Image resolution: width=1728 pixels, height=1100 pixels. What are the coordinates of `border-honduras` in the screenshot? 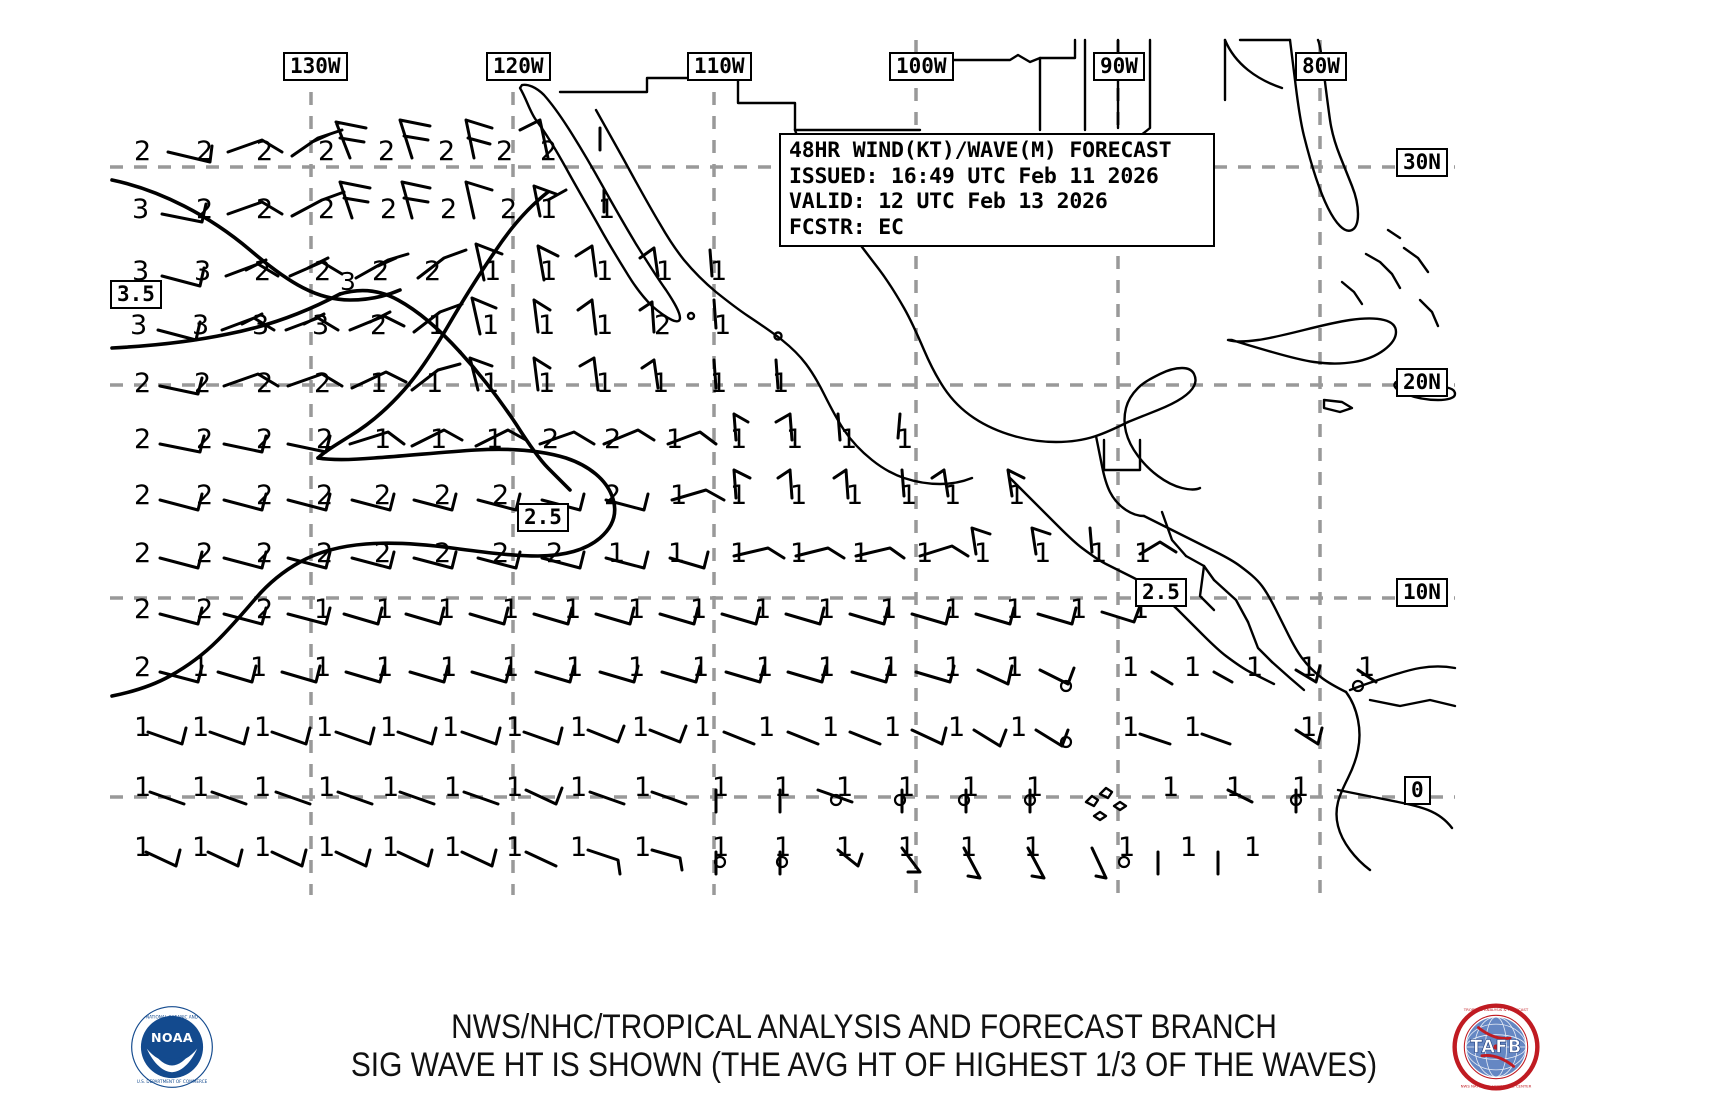 It's located at (1200, 568).